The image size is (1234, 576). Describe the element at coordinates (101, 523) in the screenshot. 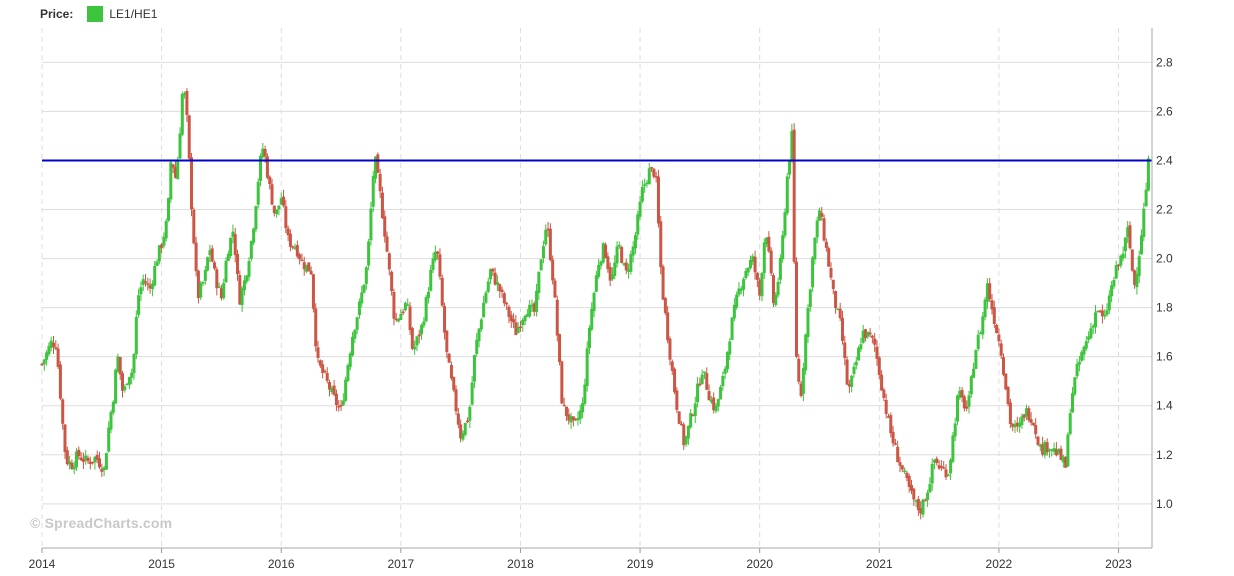

I see `watermark: © SpreadCharts.com` at that location.